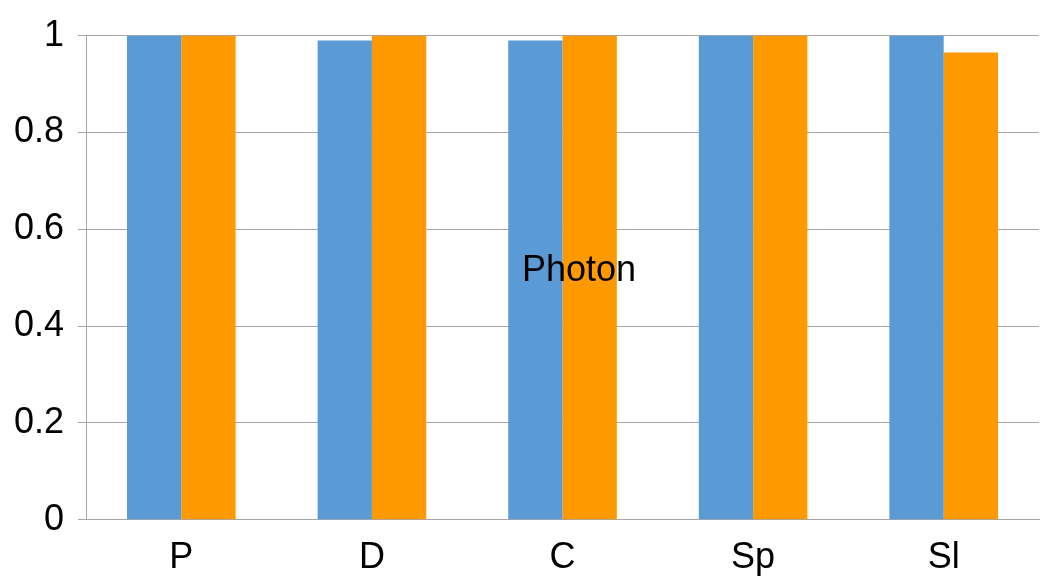  I want to click on y-tick-label: 0.2, so click(39, 420).